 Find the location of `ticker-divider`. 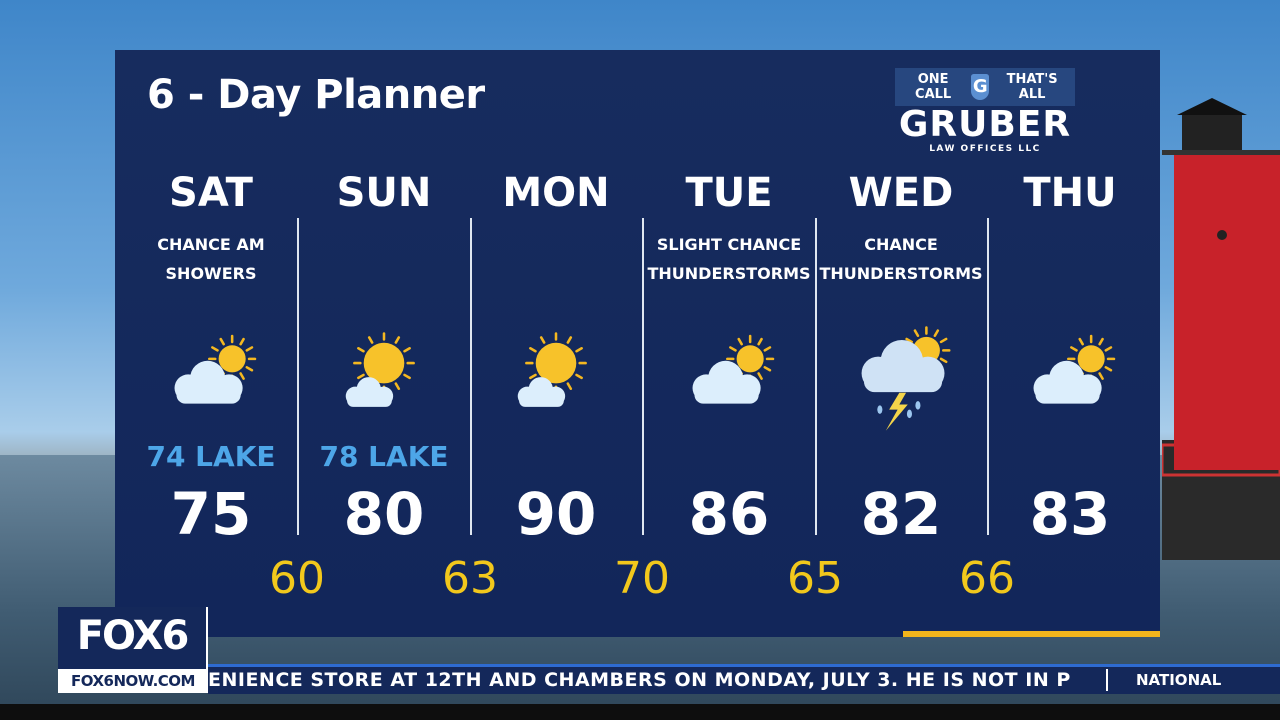

ticker-divider is located at coordinates (1107, 680).